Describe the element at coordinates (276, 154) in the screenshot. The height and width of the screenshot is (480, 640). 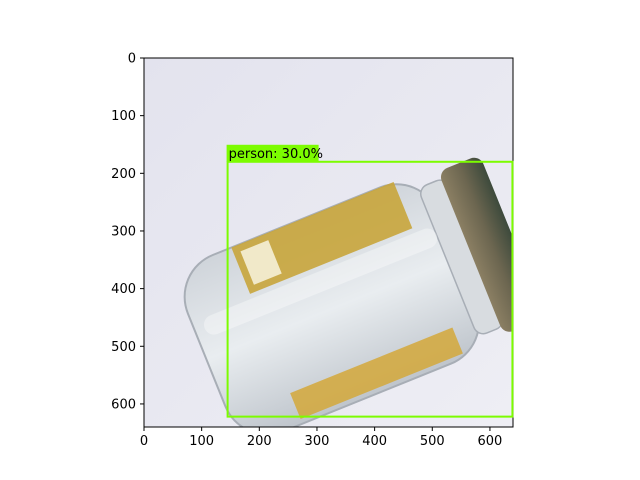
I see `detection-label: person: 30.0%` at that location.